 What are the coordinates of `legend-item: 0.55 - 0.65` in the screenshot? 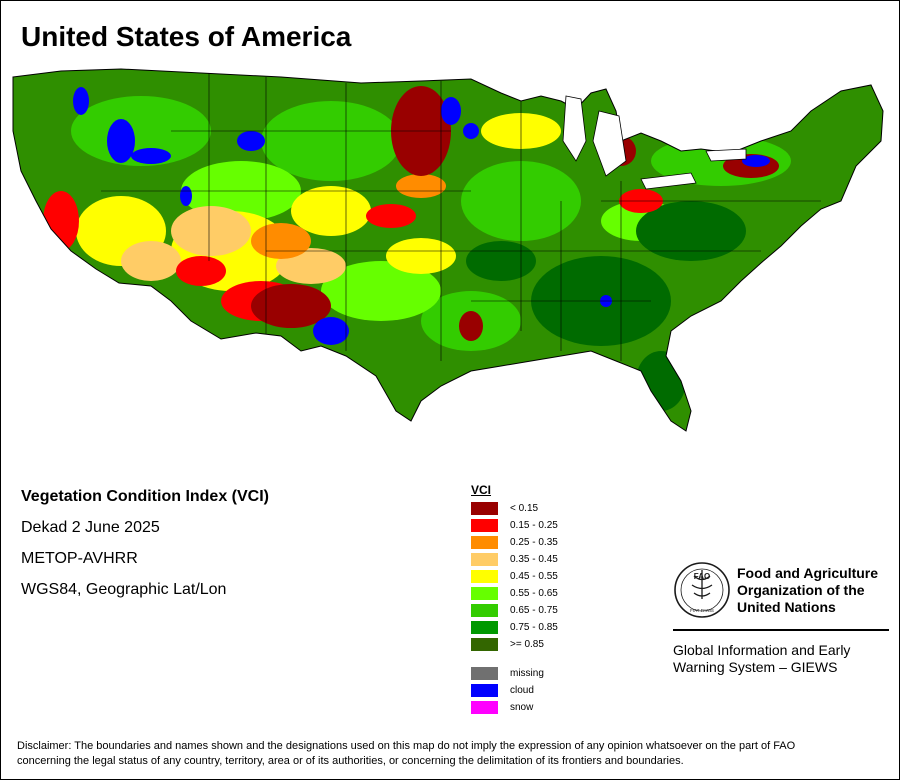 It's located at (514, 593).